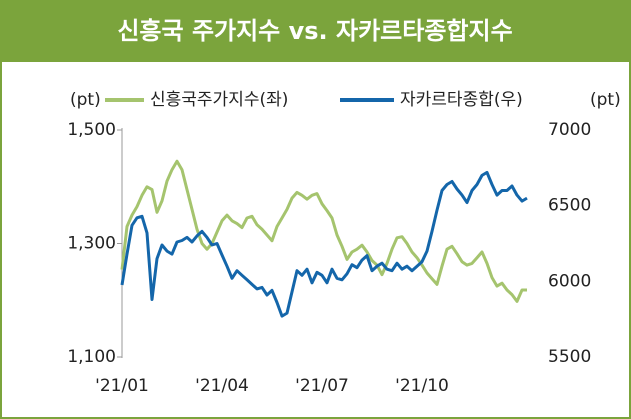  What do you see at coordinates (569, 206) in the screenshot?
I see `y2-tick-label: 6500` at bounding box center [569, 206].